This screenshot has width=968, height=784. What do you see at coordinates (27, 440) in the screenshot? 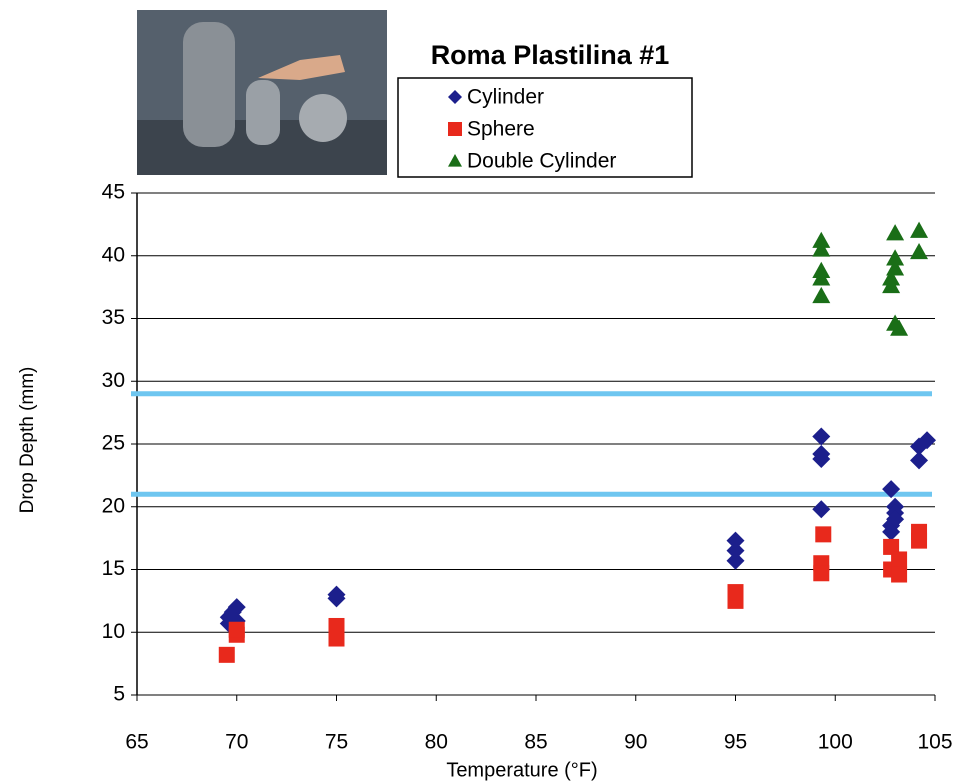
I see `y-axis-title: Drop Depth (mm)` at bounding box center [27, 440].